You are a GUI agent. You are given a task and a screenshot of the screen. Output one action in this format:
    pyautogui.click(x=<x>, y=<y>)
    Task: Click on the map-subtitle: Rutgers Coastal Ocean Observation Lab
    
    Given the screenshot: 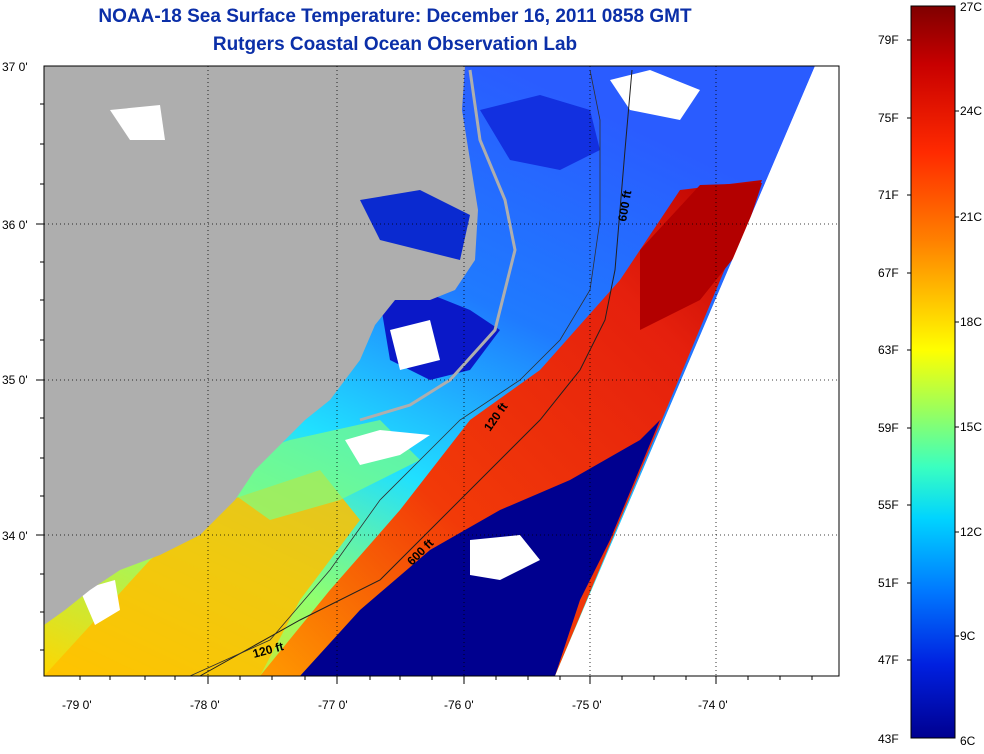 What is the action you would take?
    pyautogui.click(x=395, y=44)
    